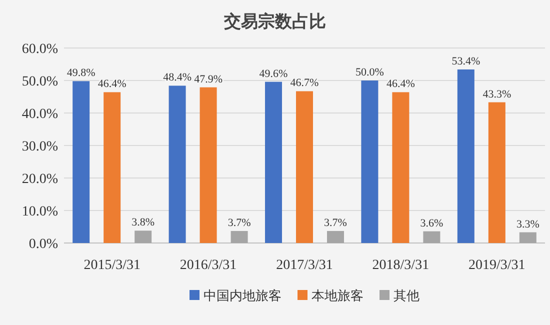  What do you see at coordinates (497, 94) in the screenshot?
I see `data-label: 43.3%` at bounding box center [497, 94].